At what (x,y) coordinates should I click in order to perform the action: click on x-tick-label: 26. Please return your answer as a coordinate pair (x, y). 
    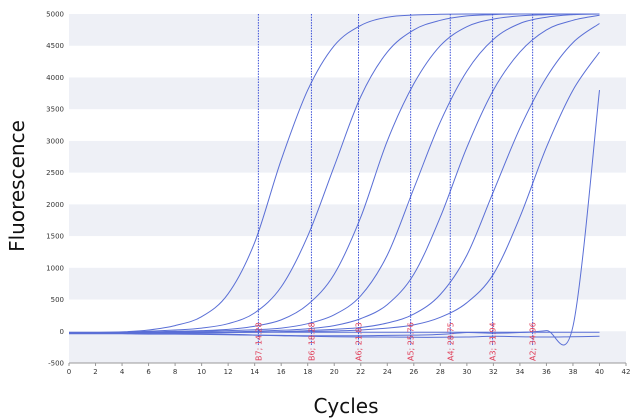
    Looking at the image, I should click on (413, 372).